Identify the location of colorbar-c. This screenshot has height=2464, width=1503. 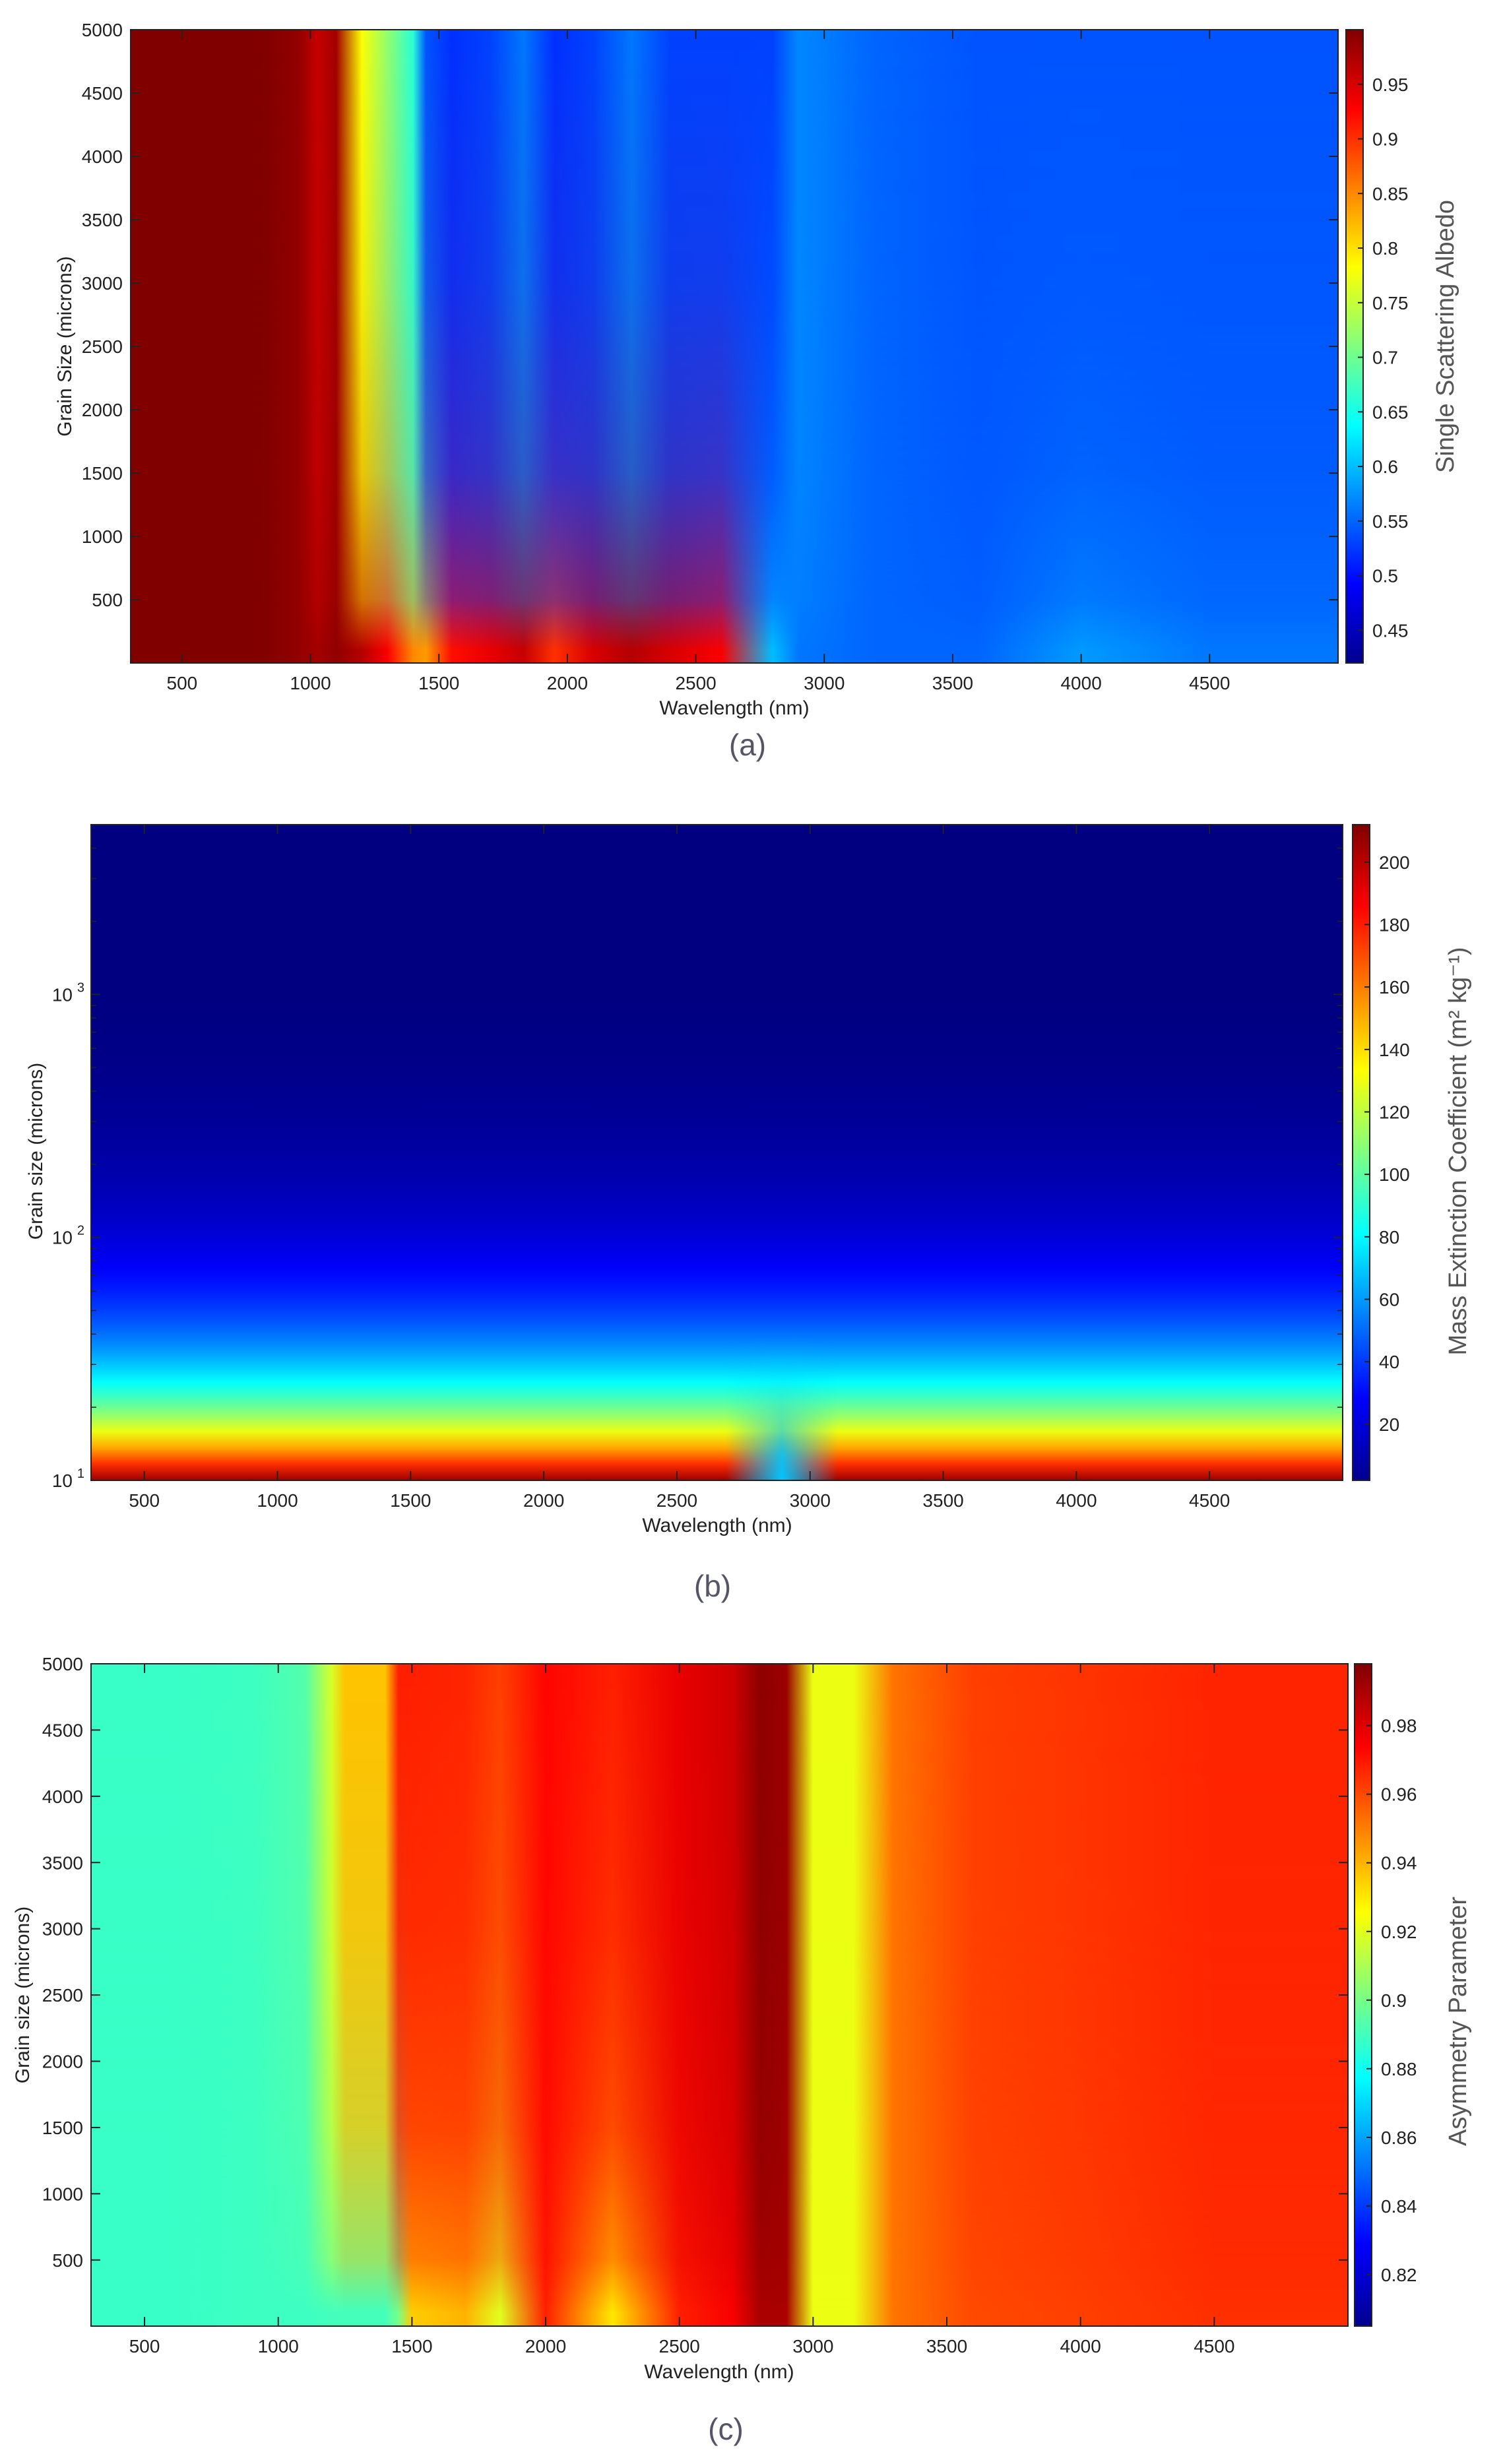
(1363, 1995).